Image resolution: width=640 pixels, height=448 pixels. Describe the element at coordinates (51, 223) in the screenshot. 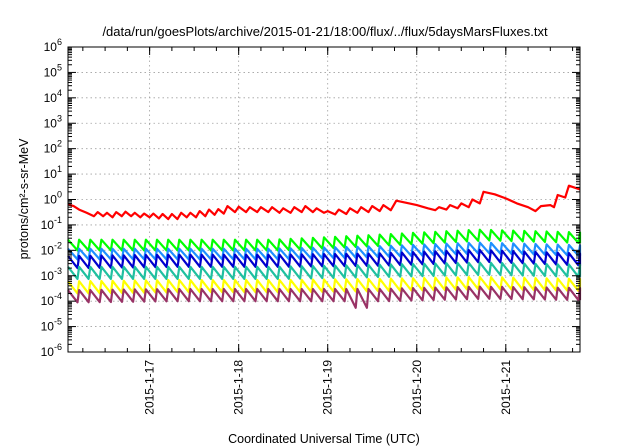

I see `y-tick-label: 10⁻¹` at that location.